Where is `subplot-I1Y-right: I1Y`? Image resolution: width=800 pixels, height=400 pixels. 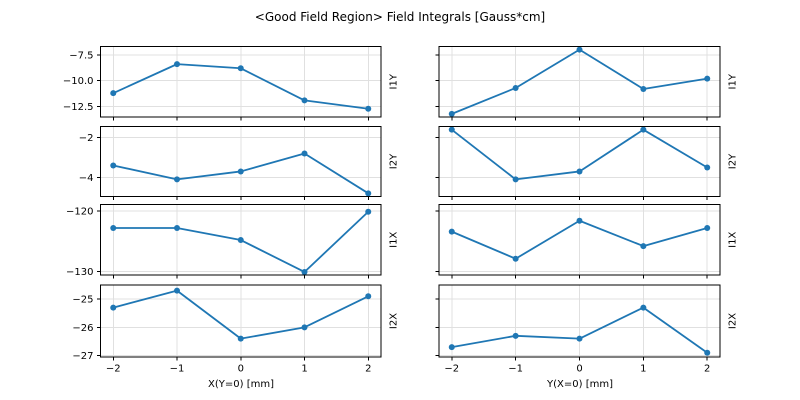 subplot-I1Y-right: I1Y is located at coordinates (587, 83).